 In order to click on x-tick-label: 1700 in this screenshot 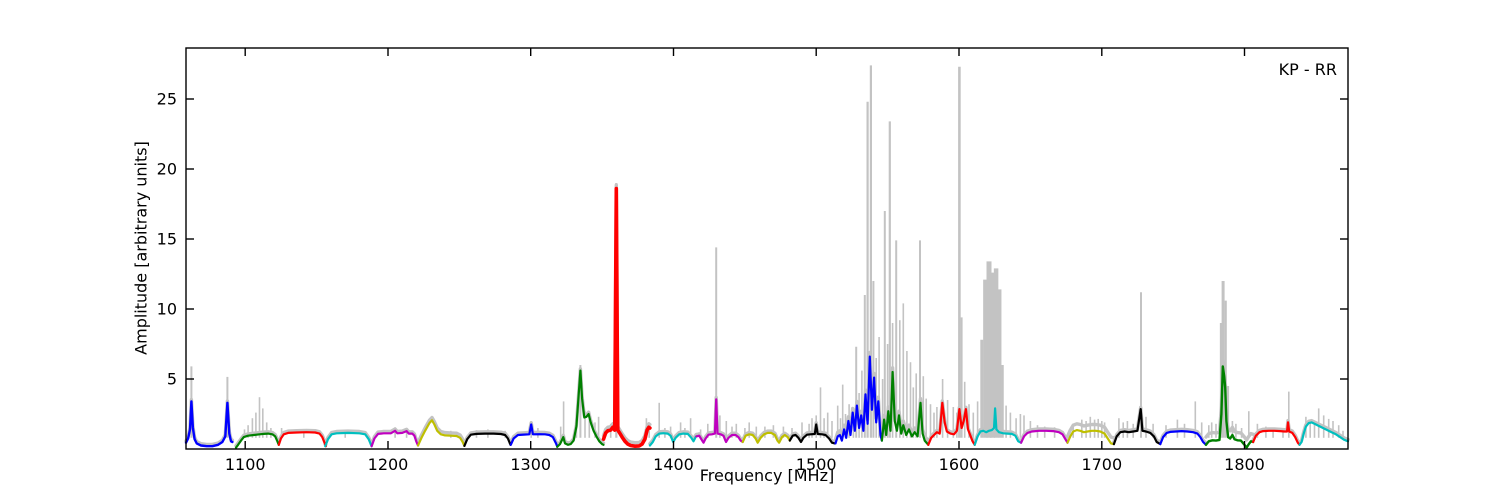, I will do `click(1101, 464)`.